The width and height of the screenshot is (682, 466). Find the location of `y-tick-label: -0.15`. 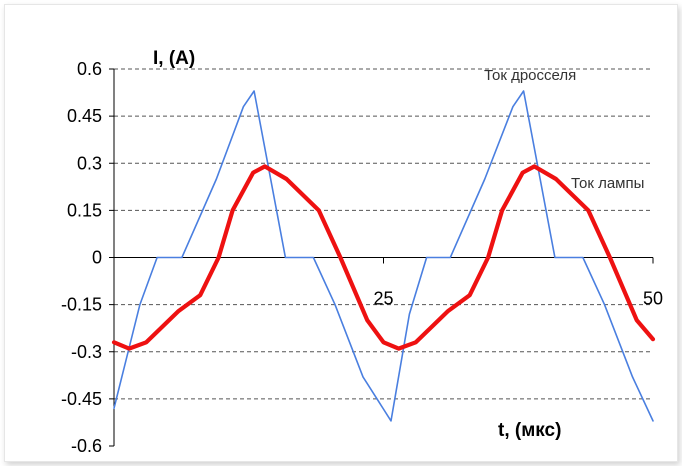

y-tick-label: -0.15 is located at coordinates (81, 305).